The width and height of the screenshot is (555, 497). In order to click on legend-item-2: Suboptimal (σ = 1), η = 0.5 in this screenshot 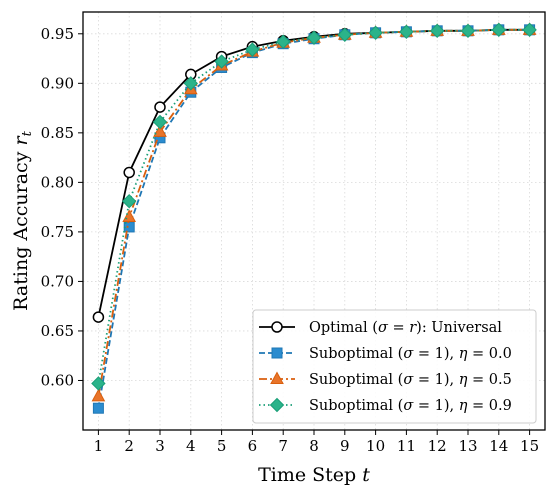, I will do `click(385, 379)`.